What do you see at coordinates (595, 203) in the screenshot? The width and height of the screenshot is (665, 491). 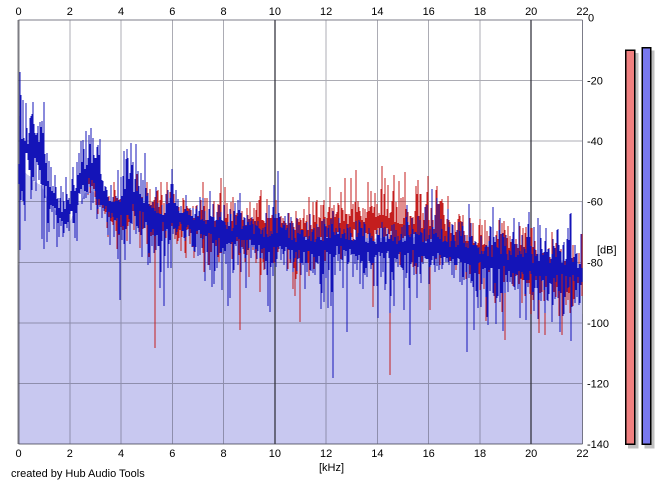 I see `svg-text: -60` at bounding box center [595, 203].